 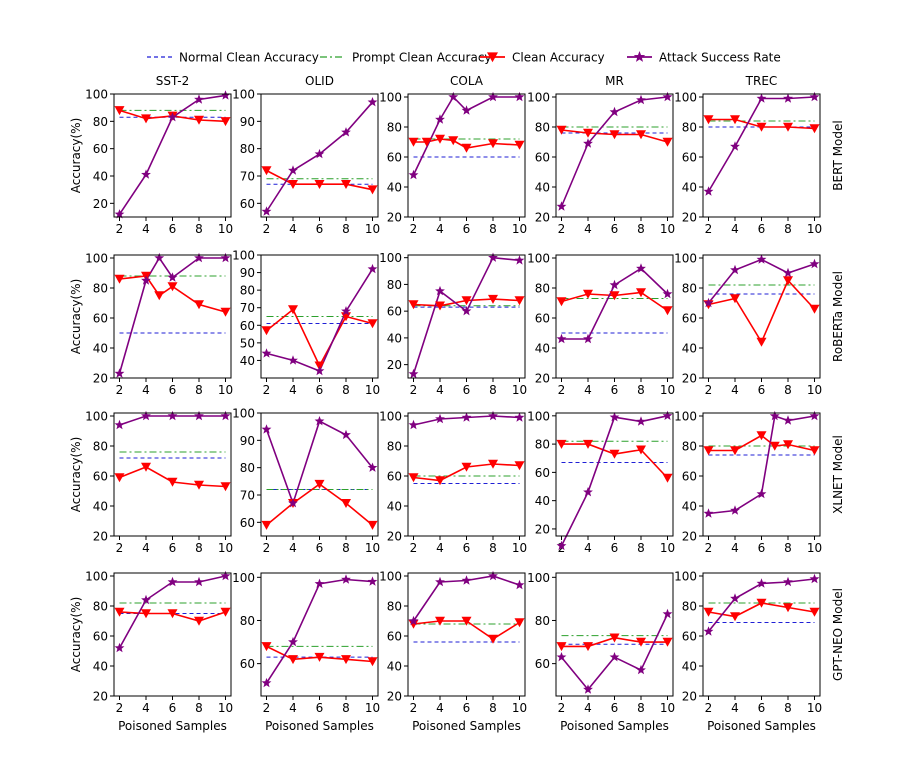 What do you see at coordinates (615, 461) in the screenshot?
I see `clean-accuracy-series` at bounding box center [615, 461].